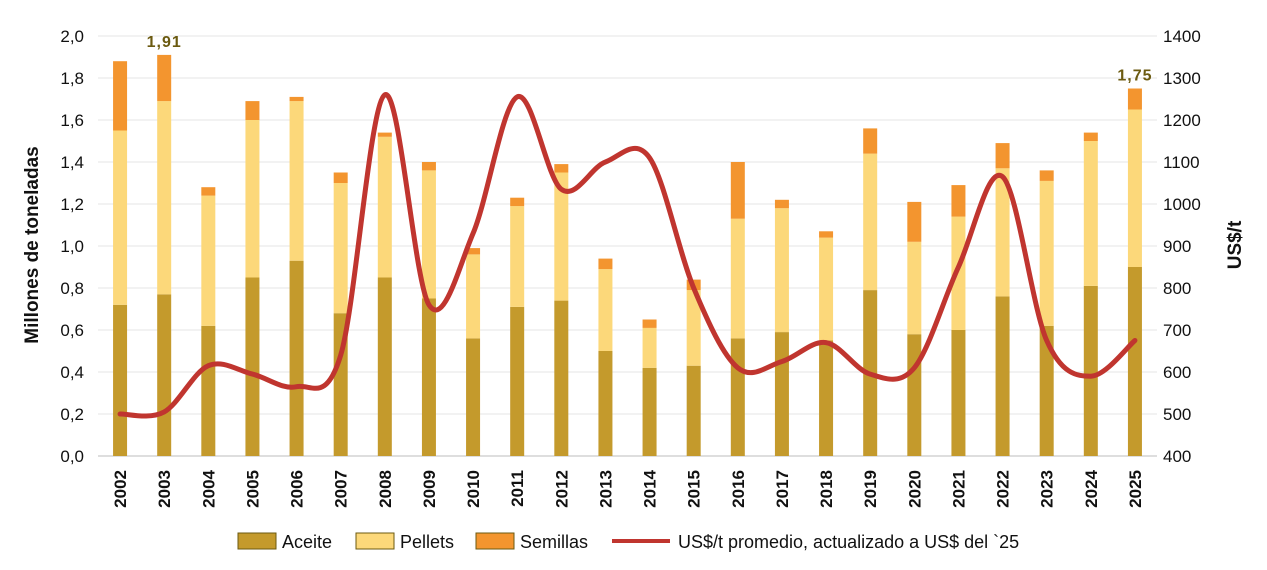 The height and width of the screenshot is (570, 1267). Describe the element at coordinates (296, 358) in the screenshot. I see `bar-aceite-2006` at that location.